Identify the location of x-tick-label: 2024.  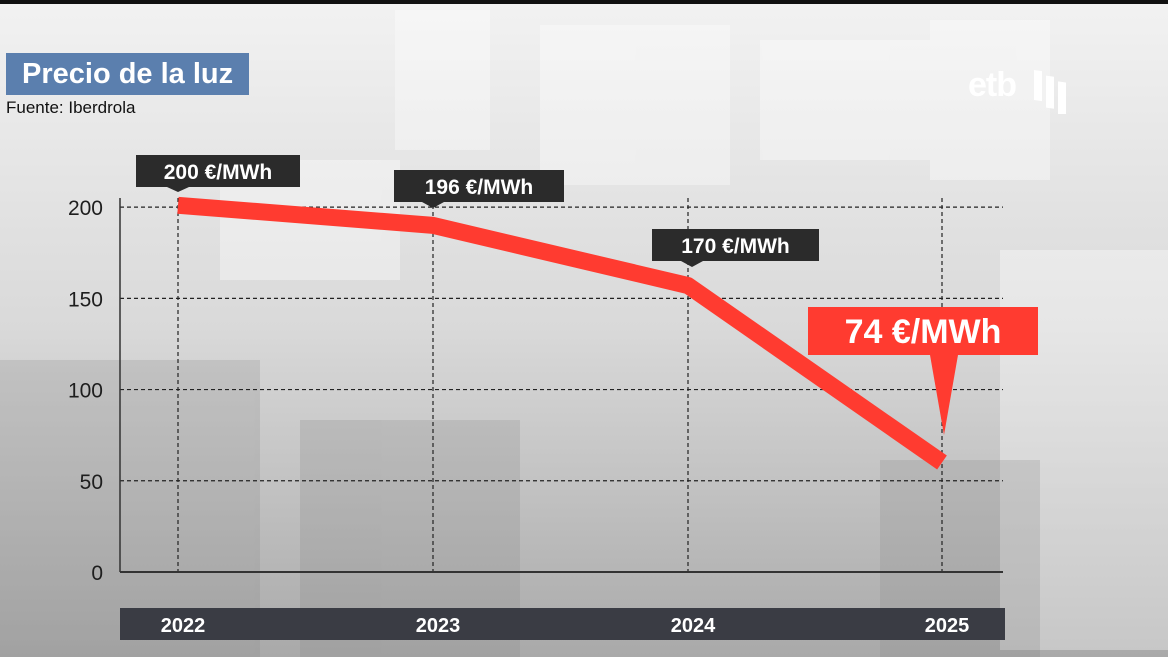
(693, 626).